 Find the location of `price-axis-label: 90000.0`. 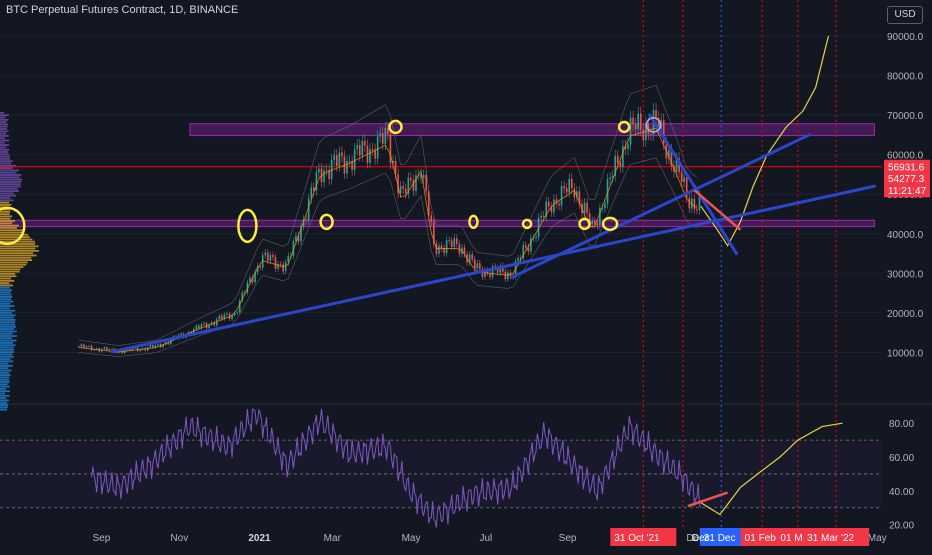

price-axis-label: 90000.0 is located at coordinates (905, 37).